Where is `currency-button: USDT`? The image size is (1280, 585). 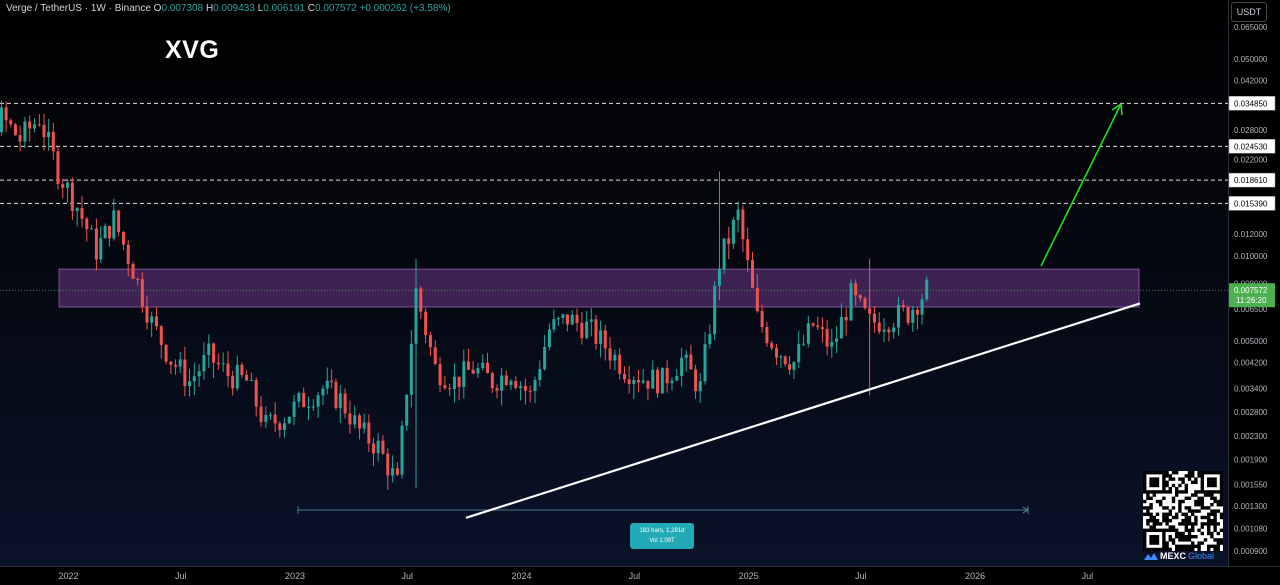
currency-button: USDT is located at coordinates (1249, 12).